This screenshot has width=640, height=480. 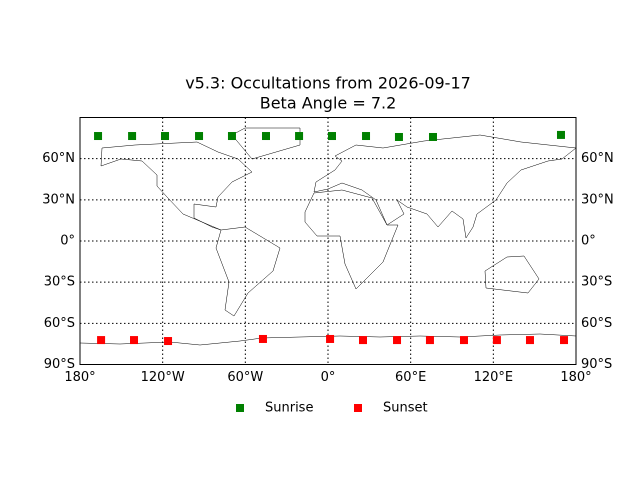 What do you see at coordinates (588, 241) in the screenshot?
I see `y-tick-label-right: 0°` at bounding box center [588, 241].